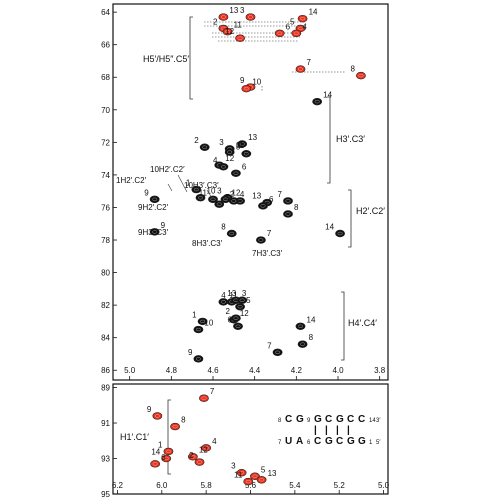 This screenshot has height=500, width=500. What do you see at coordinates (167, 169) in the screenshot?
I see `annotation-10h2: 10H2′.C2′` at bounding box center [167, 169].